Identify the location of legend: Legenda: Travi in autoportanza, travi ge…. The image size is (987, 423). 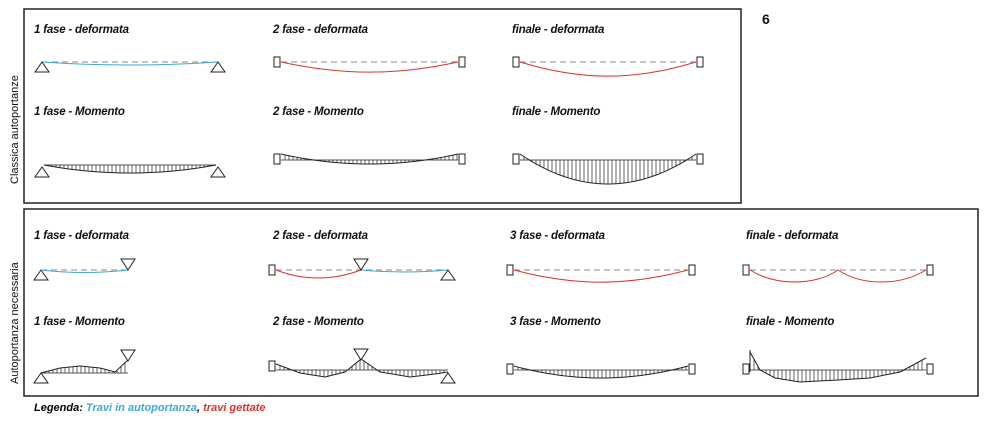
(150, 408).